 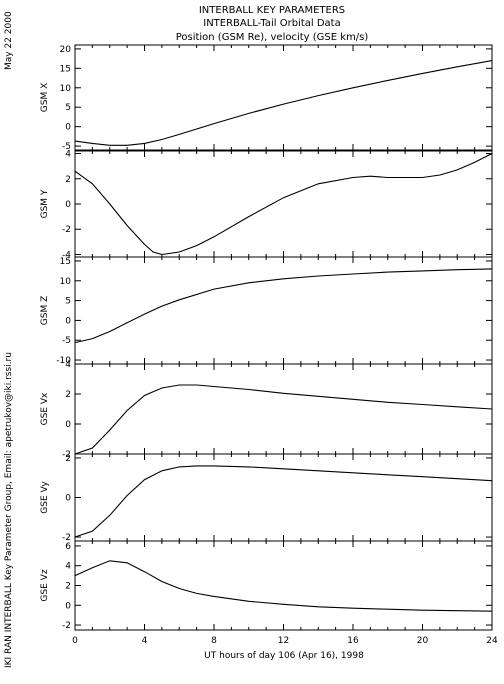 I want to click on x-tick-label: 4, so click(x=145, y=641).